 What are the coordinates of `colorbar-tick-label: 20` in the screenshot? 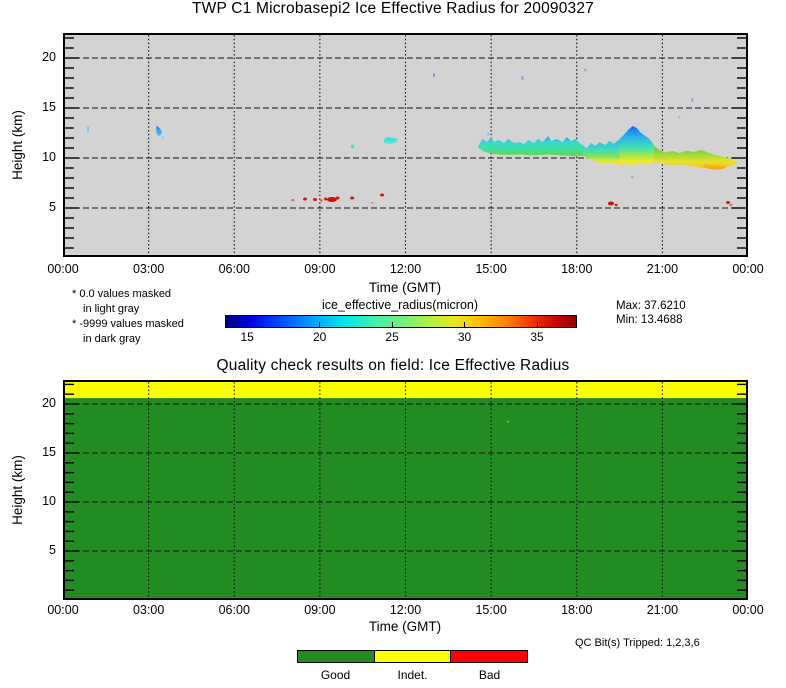 It's located at (319, 337).